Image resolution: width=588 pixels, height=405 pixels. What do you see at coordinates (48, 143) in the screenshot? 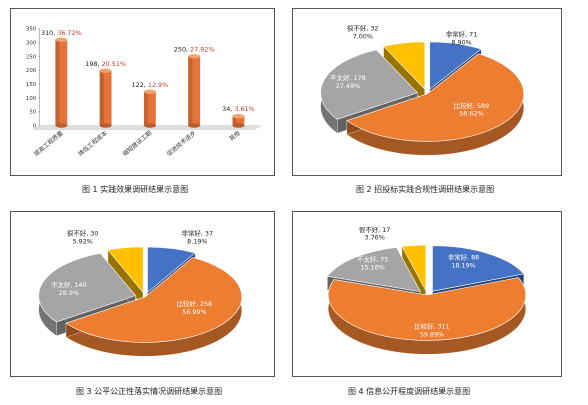
I see `category-label: 提高工程质量` at bounding box center [48, 143].